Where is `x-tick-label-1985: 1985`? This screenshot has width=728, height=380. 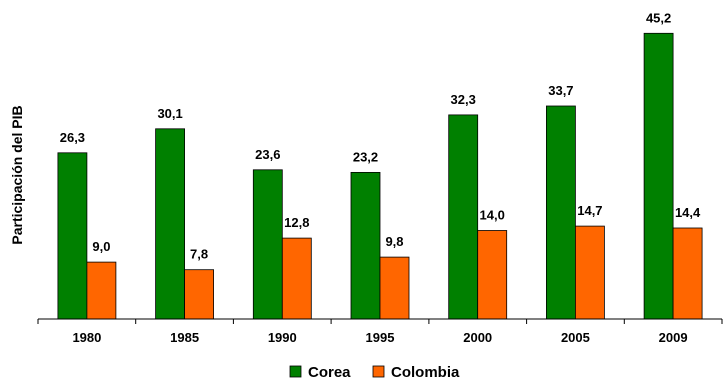 x-tick-label-1985: 1985 is located at coordinates (184, 337).